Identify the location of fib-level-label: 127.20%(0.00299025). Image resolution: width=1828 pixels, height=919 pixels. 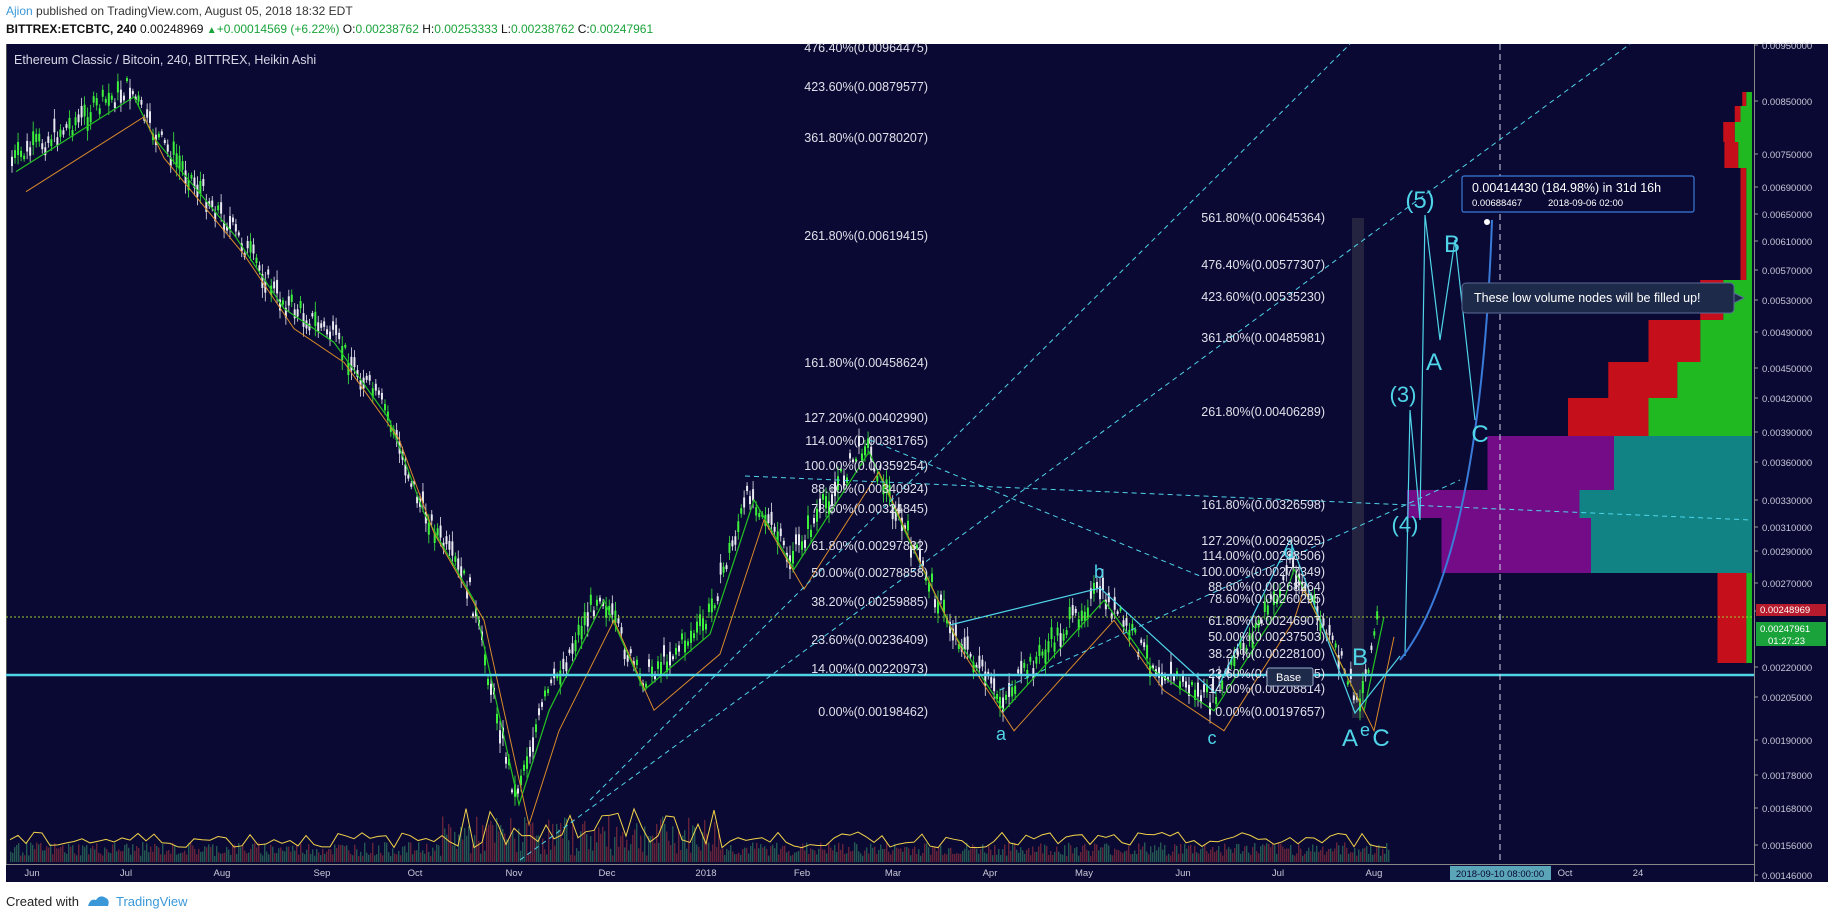
(1263, 541).